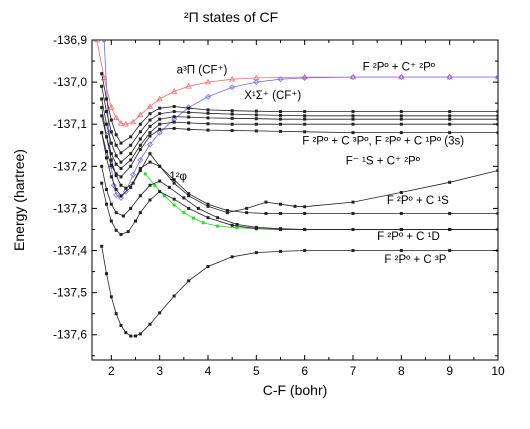 Image resolution: width=530 pixels, height=429 pixels. What do you see at coordinates (399, 67) in the screenshot?
I see `annotation-label: F ²Pº + C⁺ ²Pº` at bounding box center [399, 67].